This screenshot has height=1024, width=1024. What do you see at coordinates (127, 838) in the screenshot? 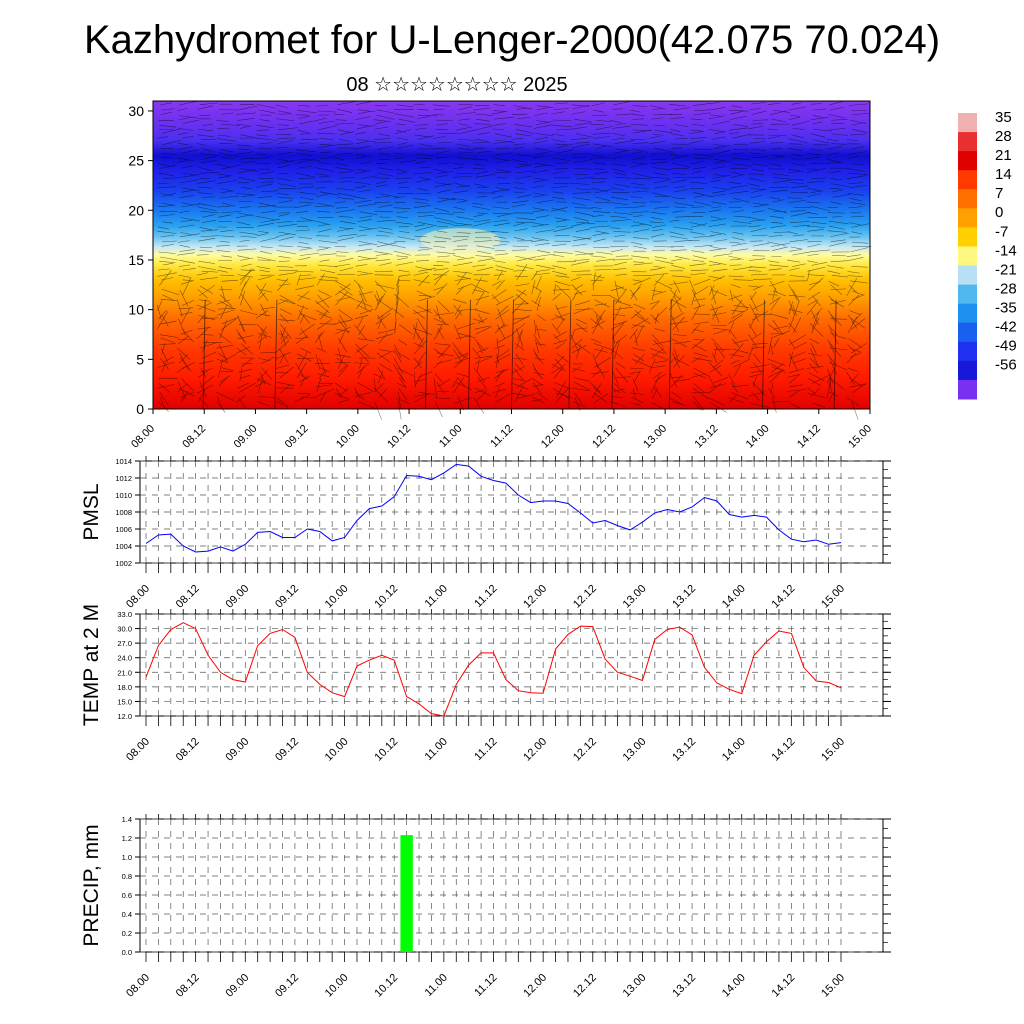
I see `y-tick-label: 1.2` at bounding box center [127, 838].